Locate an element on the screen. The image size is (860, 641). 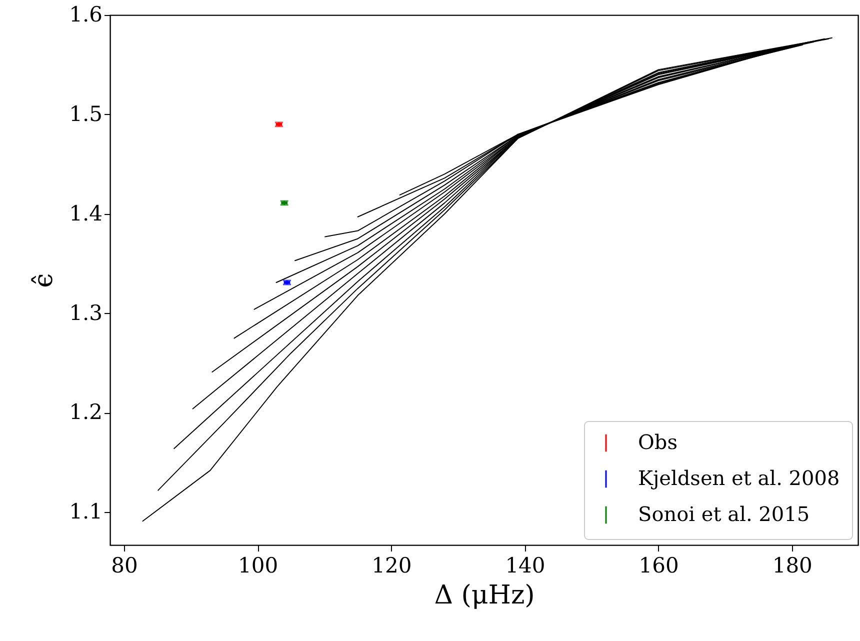
y-tick-label: 1.6 is located at coordinates (85, 14).